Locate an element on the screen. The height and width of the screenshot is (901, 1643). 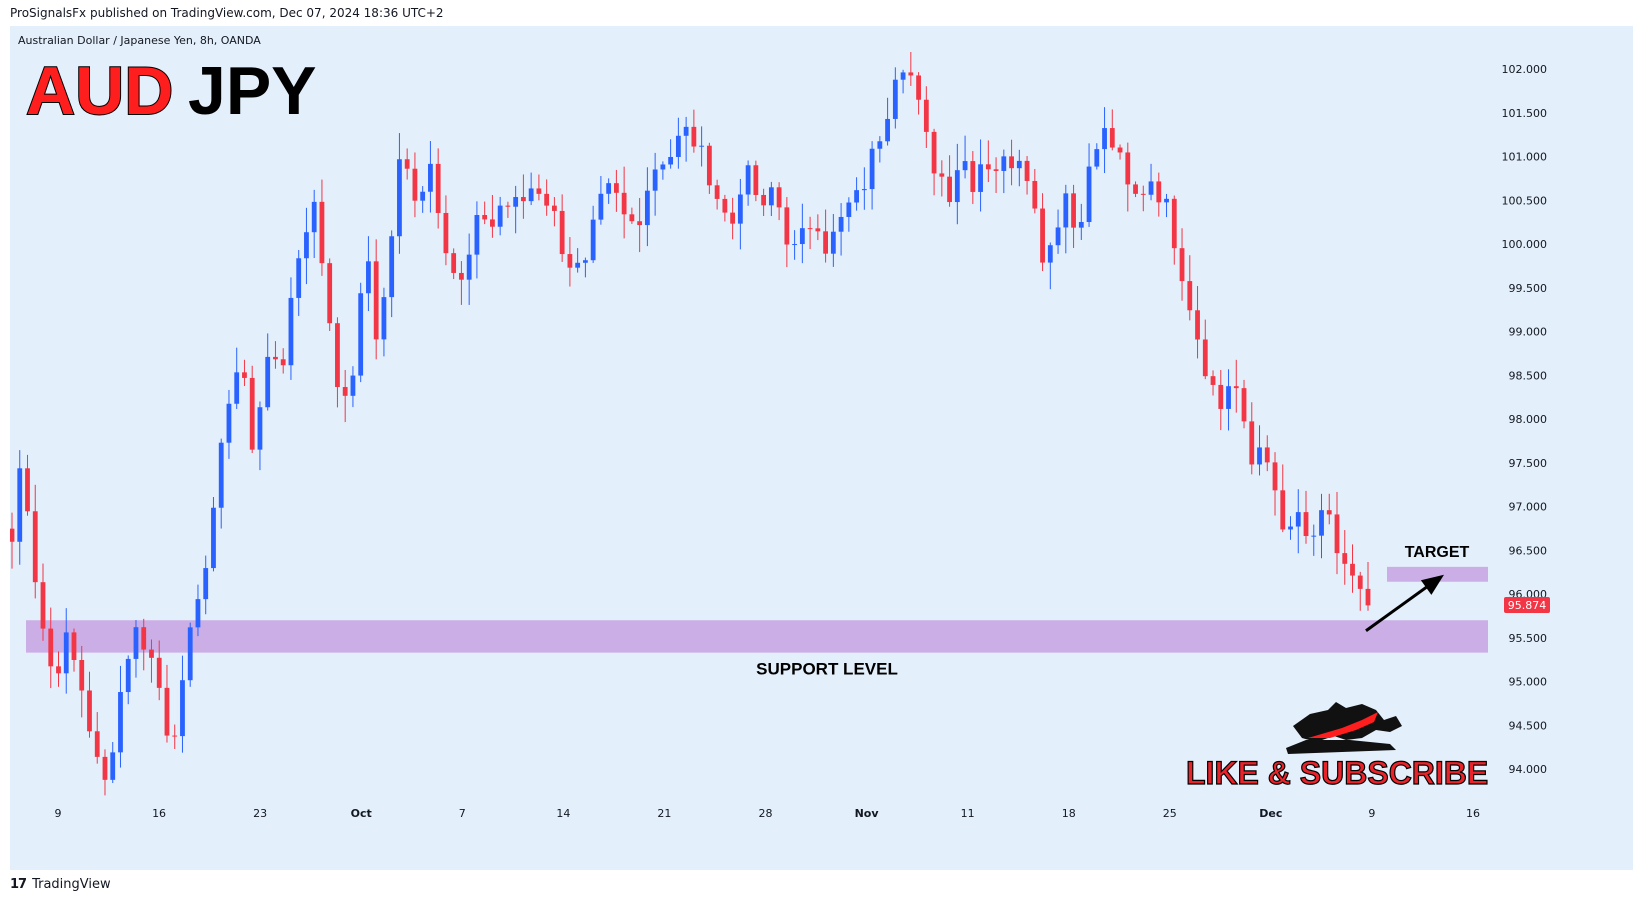
y-tick-label: 99.000 is located at coordinates (1528, 332).